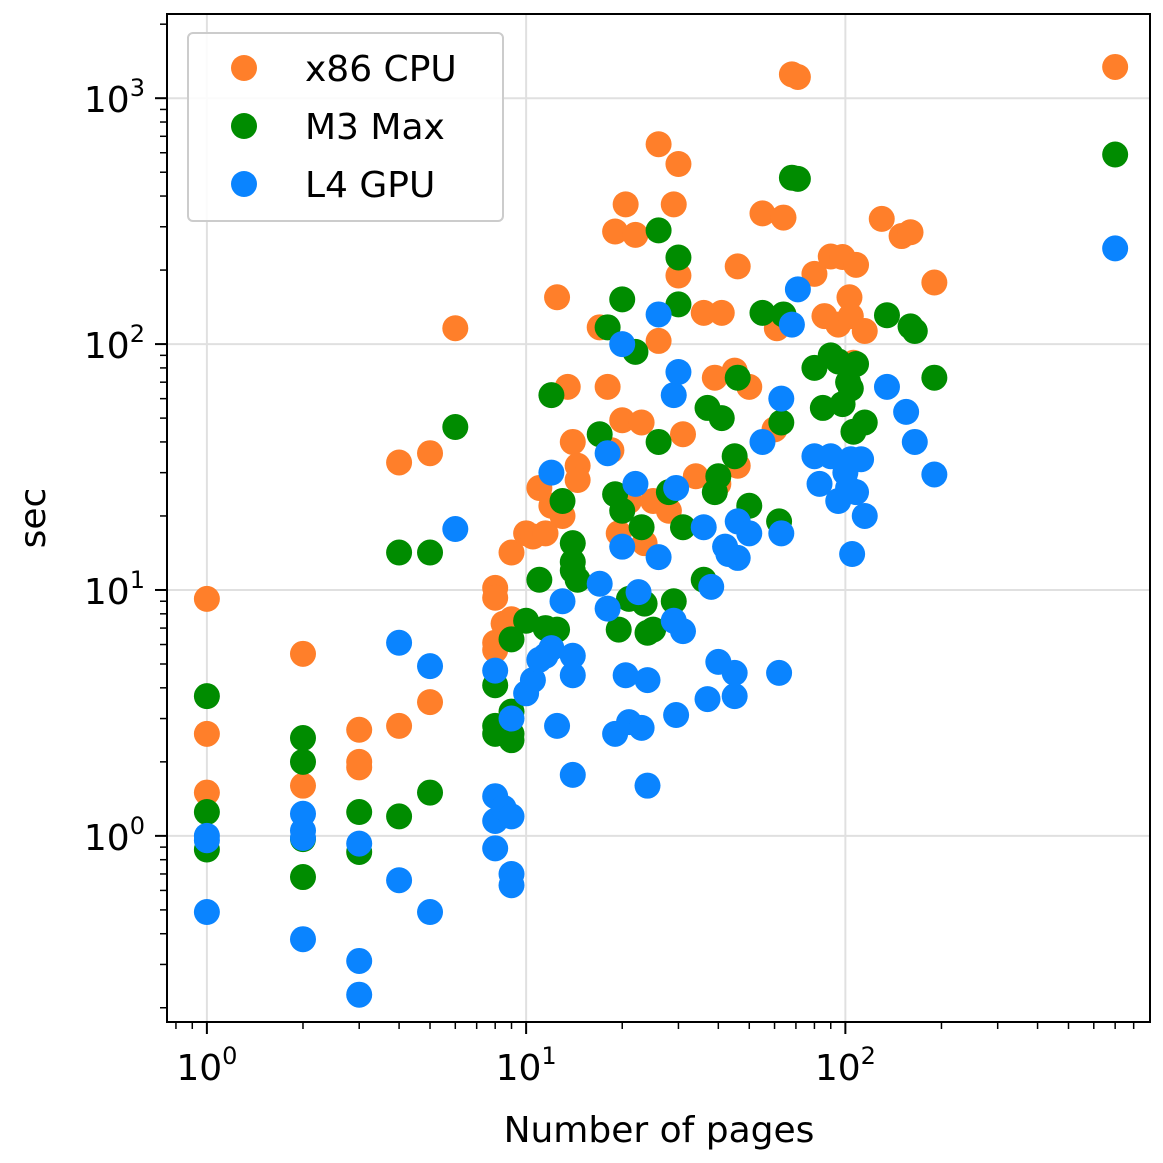  I want to click on y-tick-exponent: 0, so click(137, 826).